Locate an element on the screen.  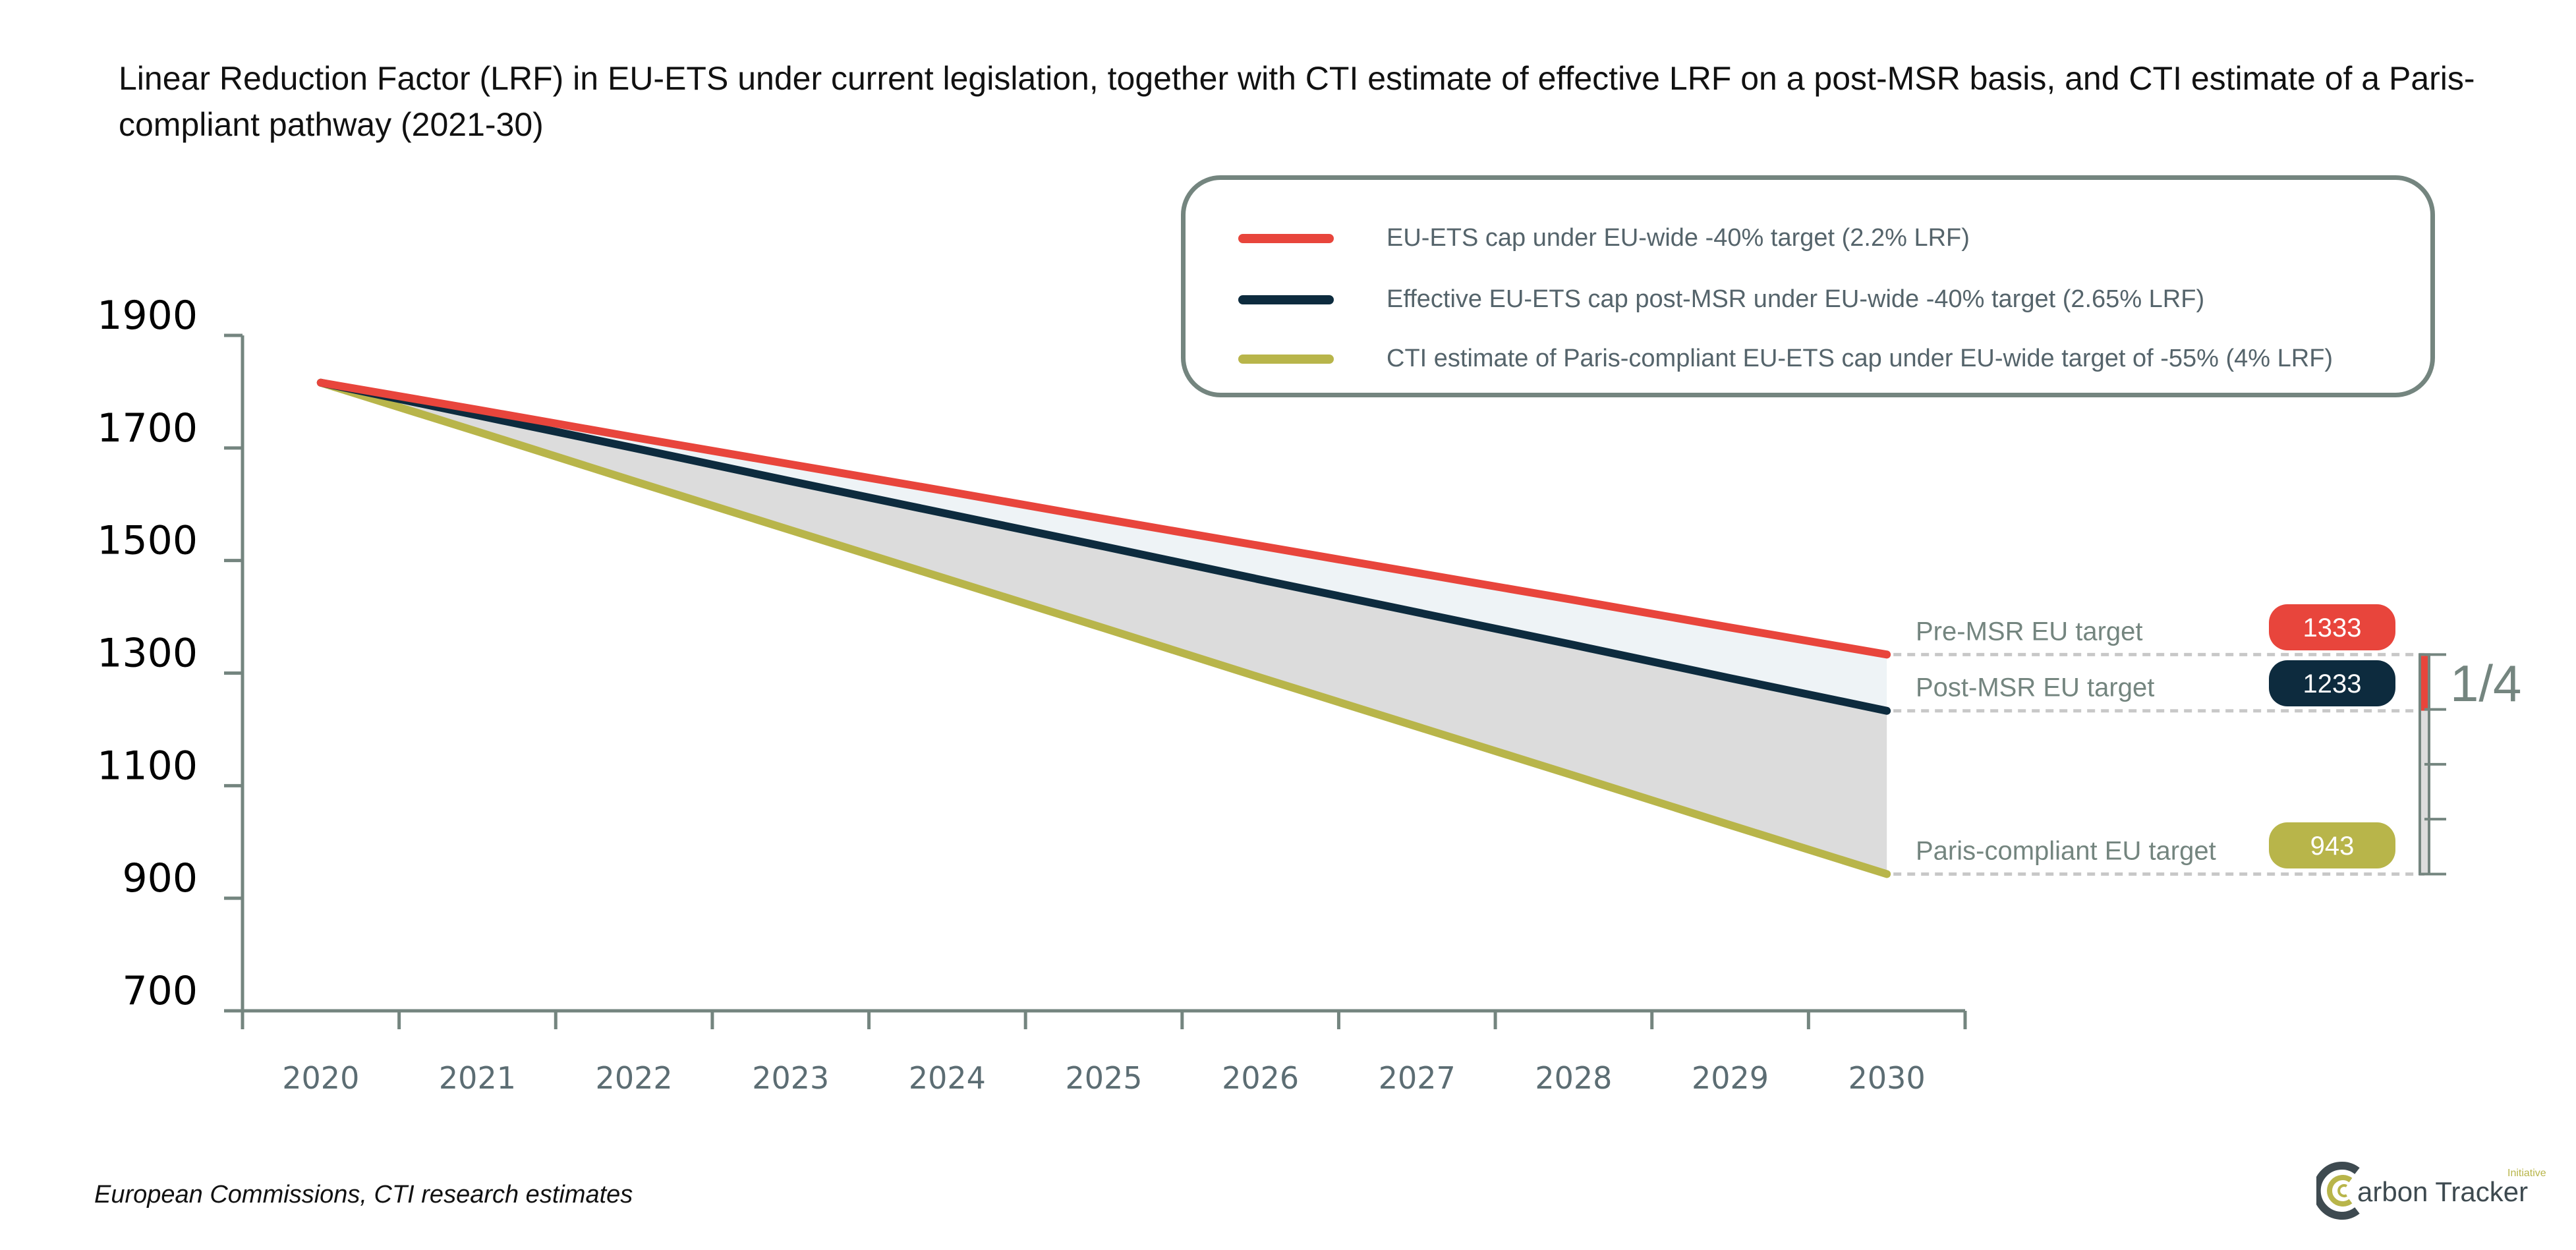
svg-text: Initiative is located at coordinates (2527, 1173).